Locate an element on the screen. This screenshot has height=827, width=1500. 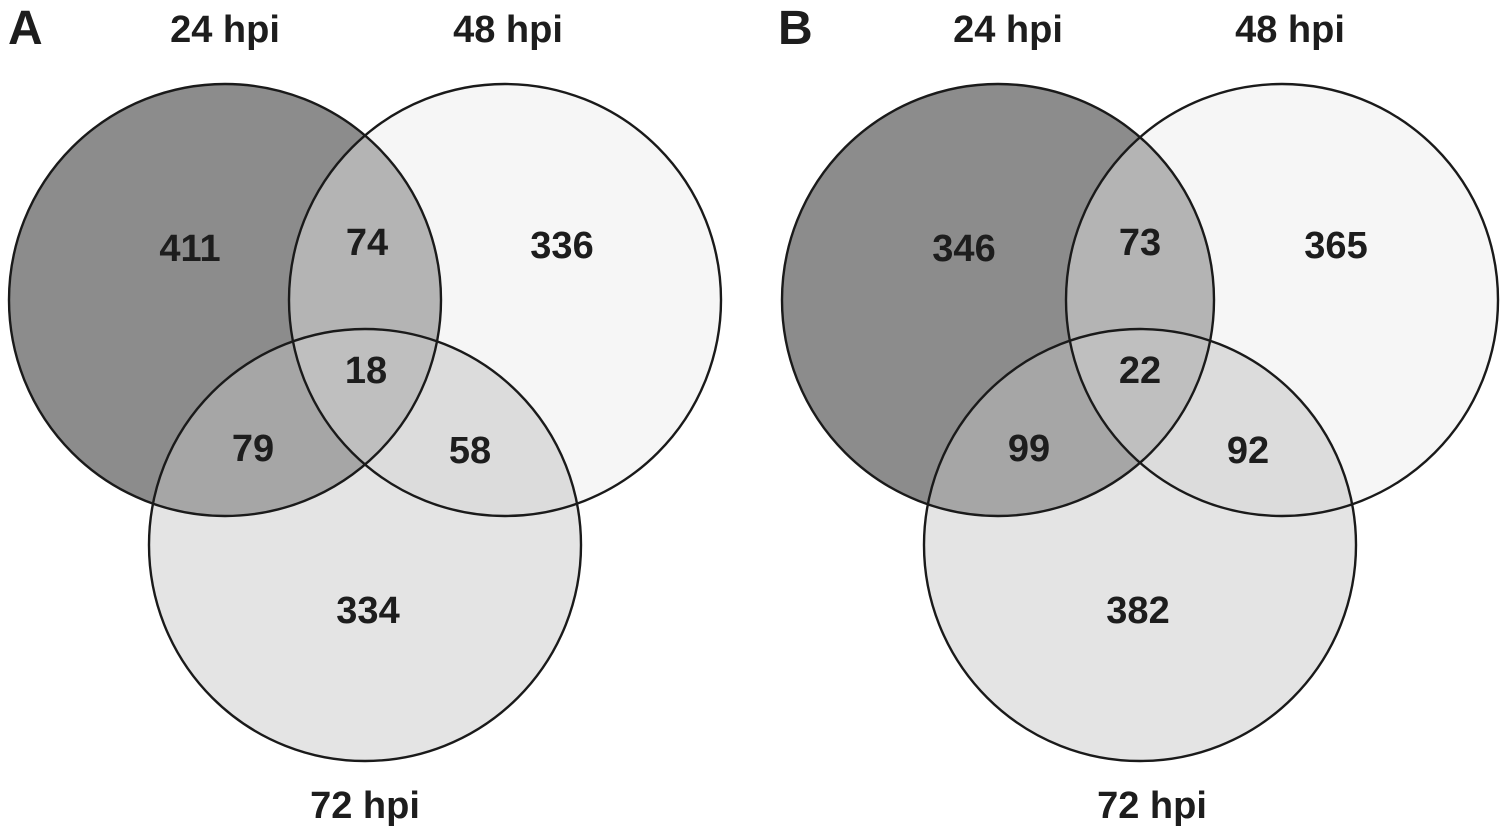
venn-b-overlap-24-72-fill is located at coordinates (1069, 422).